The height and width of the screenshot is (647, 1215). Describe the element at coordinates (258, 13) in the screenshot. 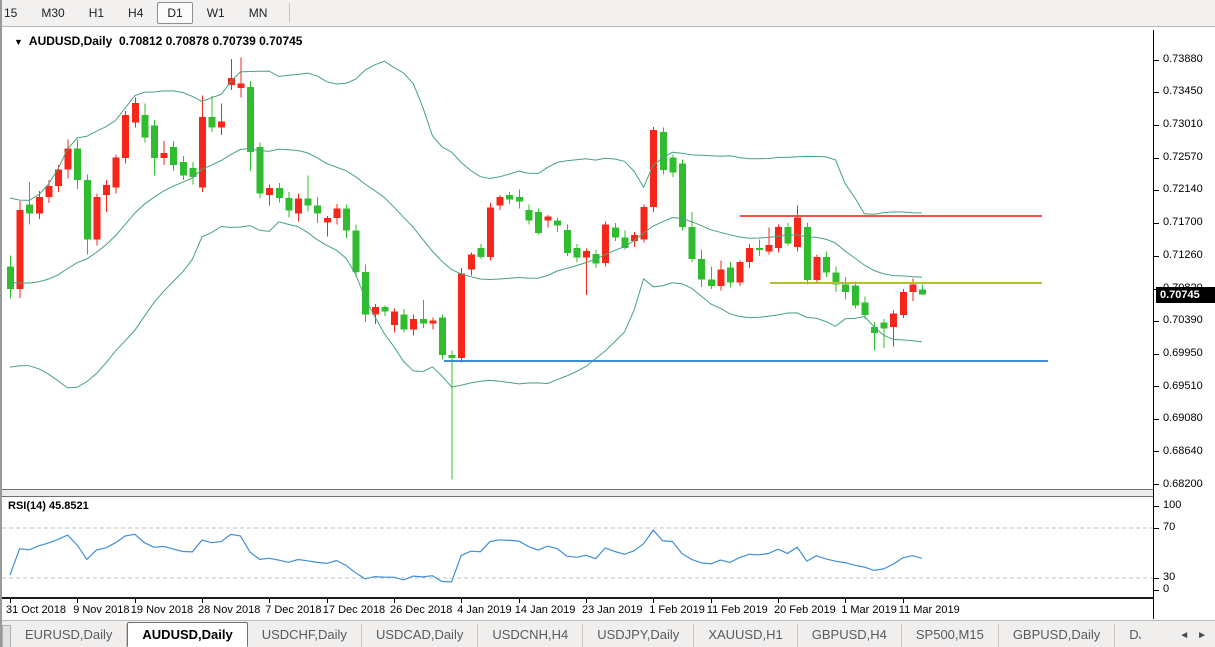

I see `timeframe-button-mn: MN` at that location.